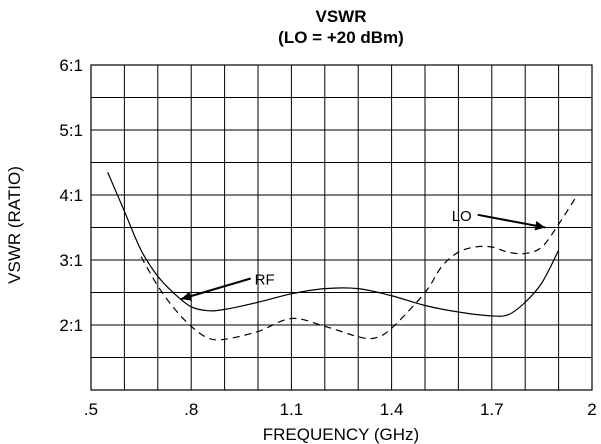 This screenshot has width=601, height=444. What do you see at coordinates (511, 221) in the screenshot?
I see `annotation-arrow-line-lo` at bounding box center [511, 221].